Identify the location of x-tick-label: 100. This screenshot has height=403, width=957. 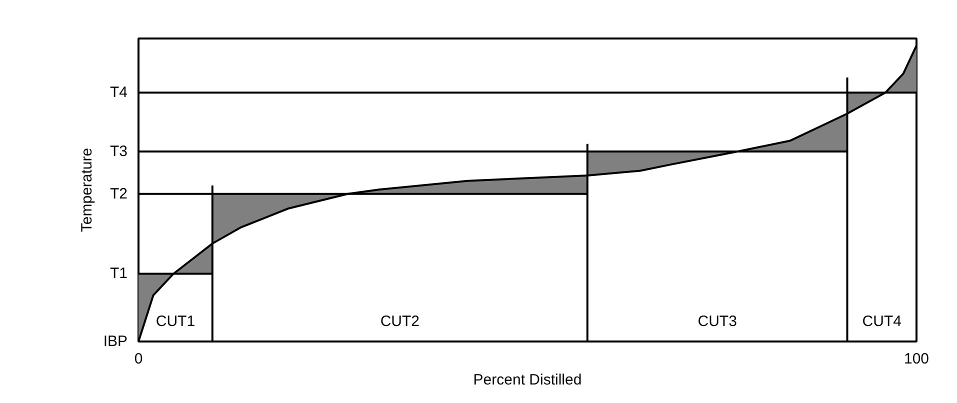
(917, 359).